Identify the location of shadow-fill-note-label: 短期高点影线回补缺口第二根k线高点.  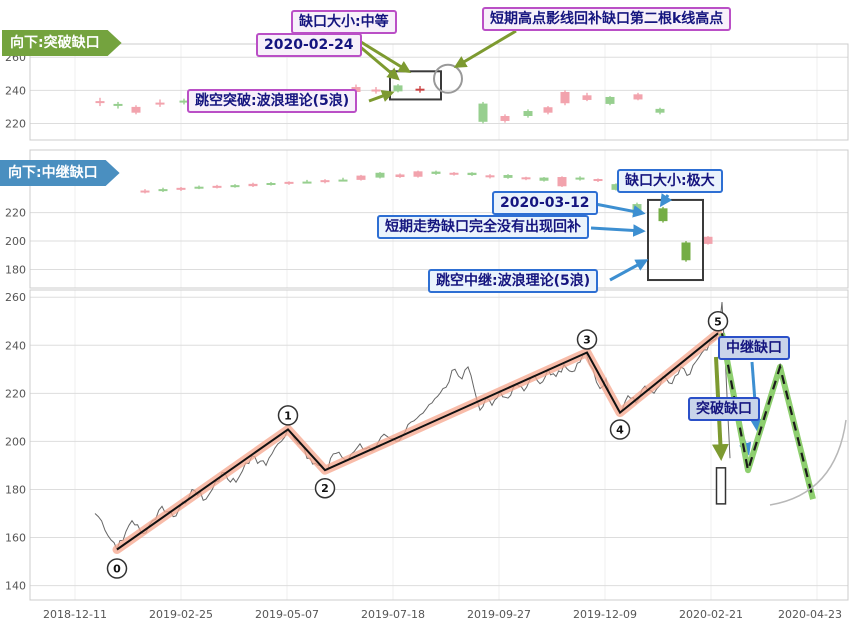
(607, 19).